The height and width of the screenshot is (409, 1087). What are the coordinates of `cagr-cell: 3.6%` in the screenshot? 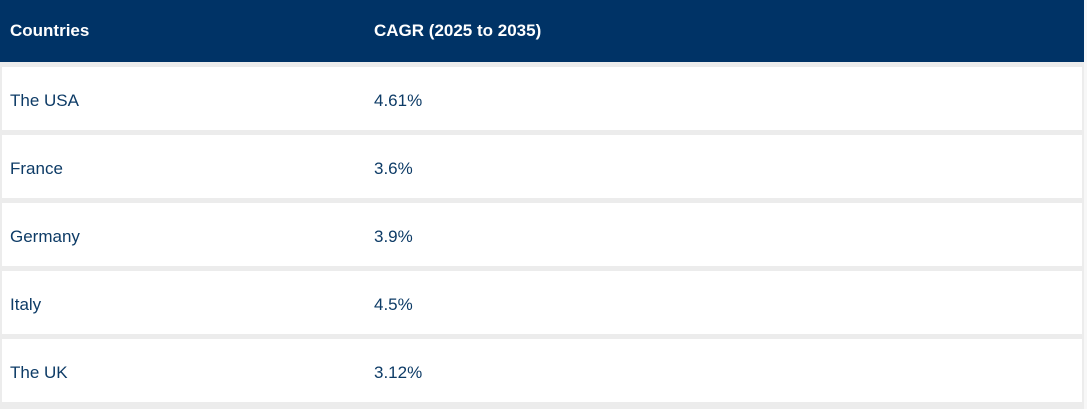 It's located at (393, 168).